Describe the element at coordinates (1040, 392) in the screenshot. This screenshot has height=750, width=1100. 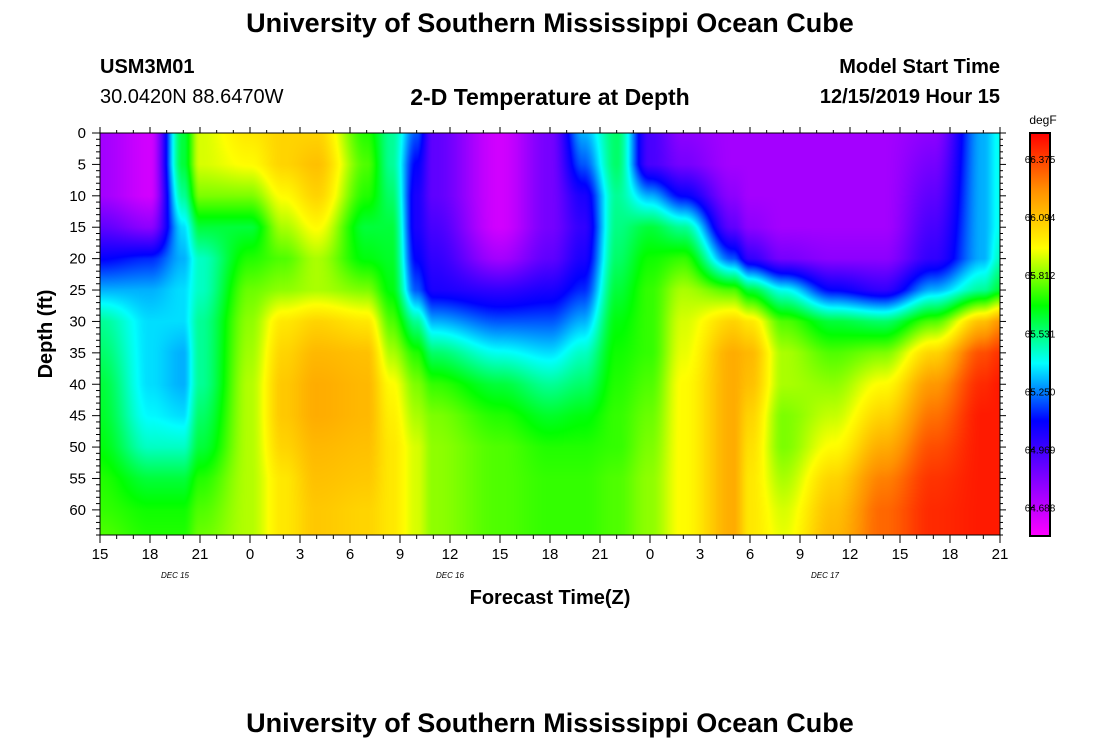
I see `colorbar-tick-label: 65.250` at that location.